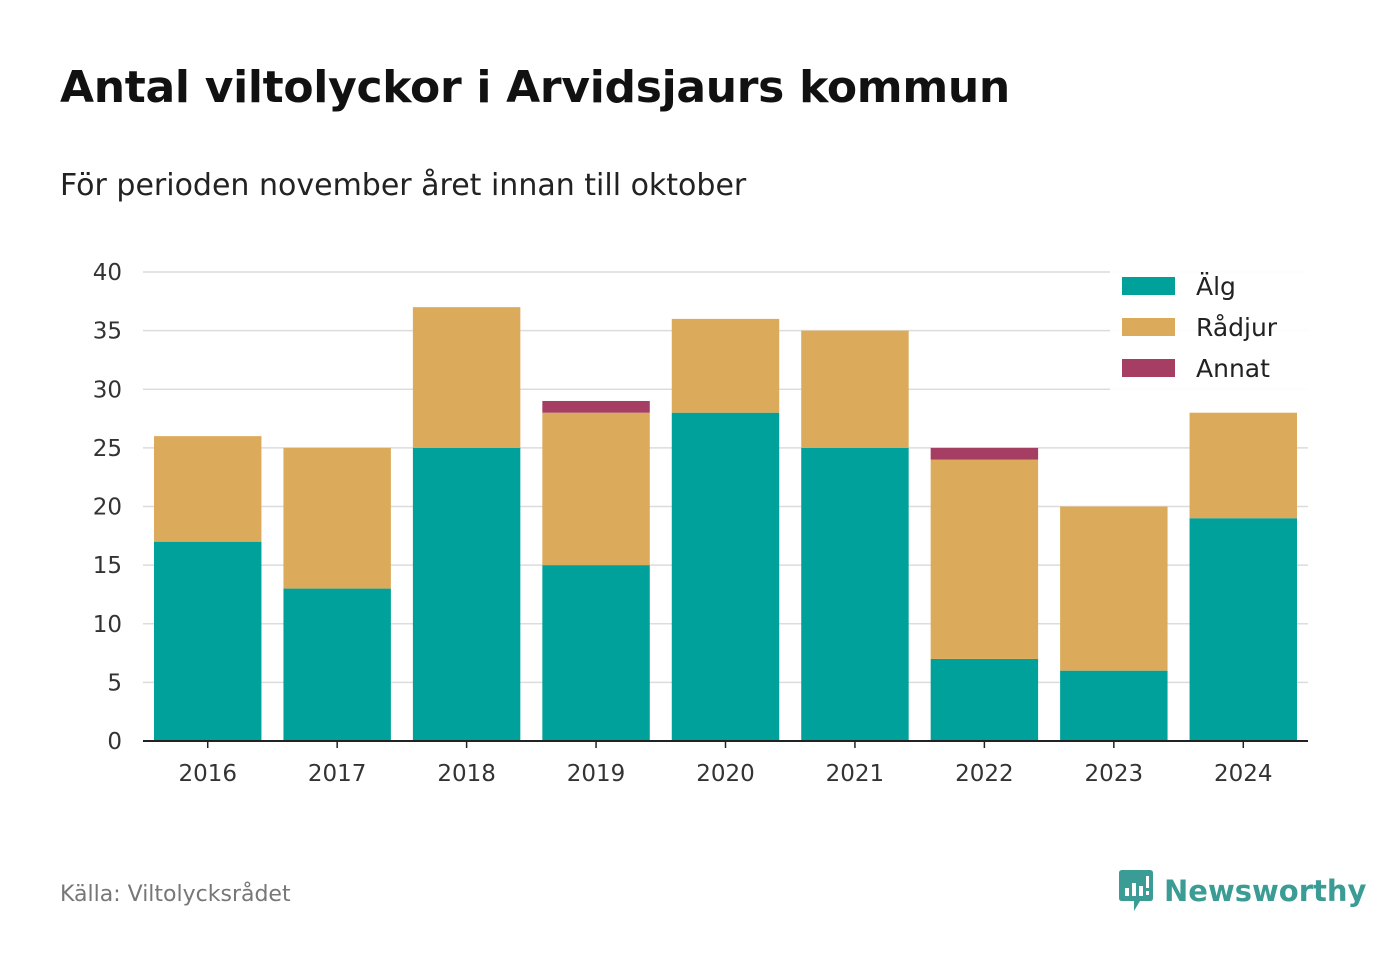 The width and height of the screenshot is (1400, 973). Describe the element at coordinates (107, 449) in the screenshot. I see `y-tick-label: 25` at that location.